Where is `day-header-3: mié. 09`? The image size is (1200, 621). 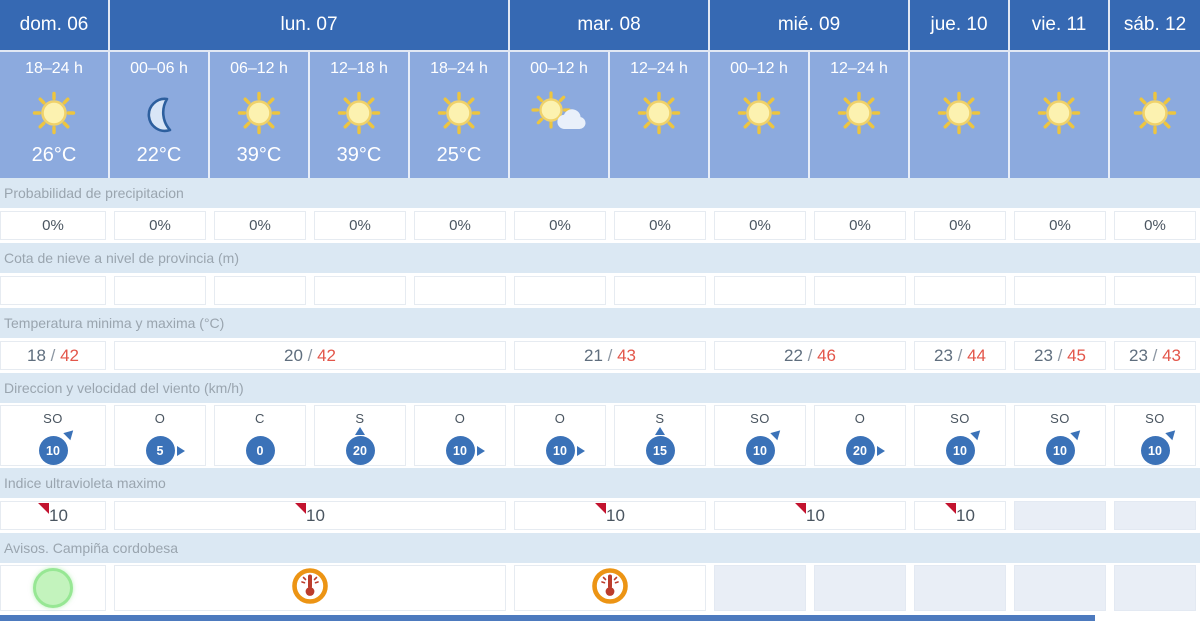
day-header-3: mié. 09 is located at coordinates (810, 25).